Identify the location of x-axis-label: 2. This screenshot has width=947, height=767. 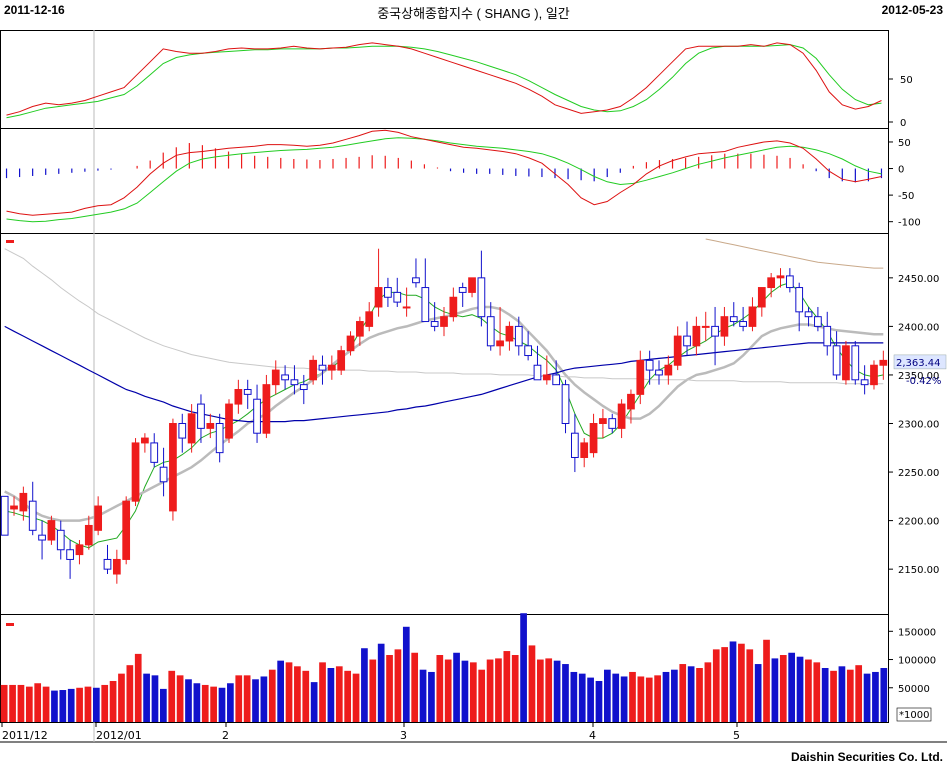
(225, 735).